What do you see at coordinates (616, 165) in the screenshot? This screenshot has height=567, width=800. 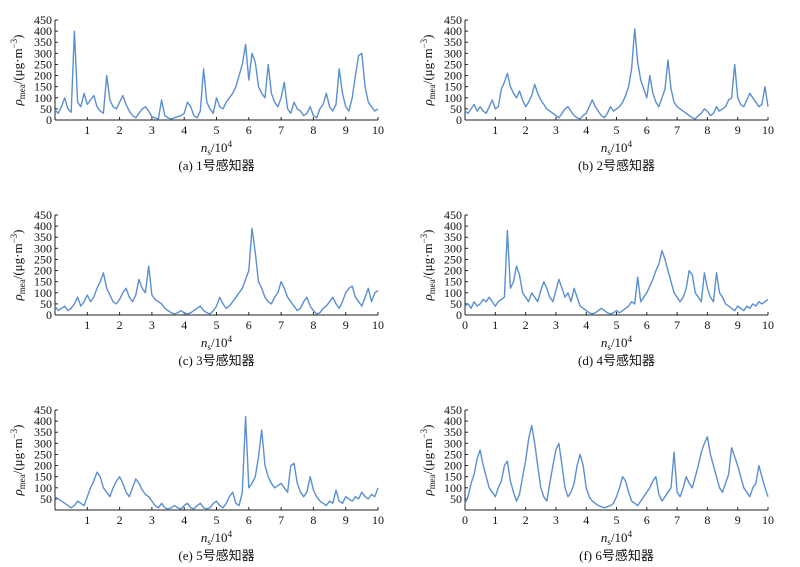 I see `panel-caption: (b) 2号感知器` at bounding box center [616, 165].